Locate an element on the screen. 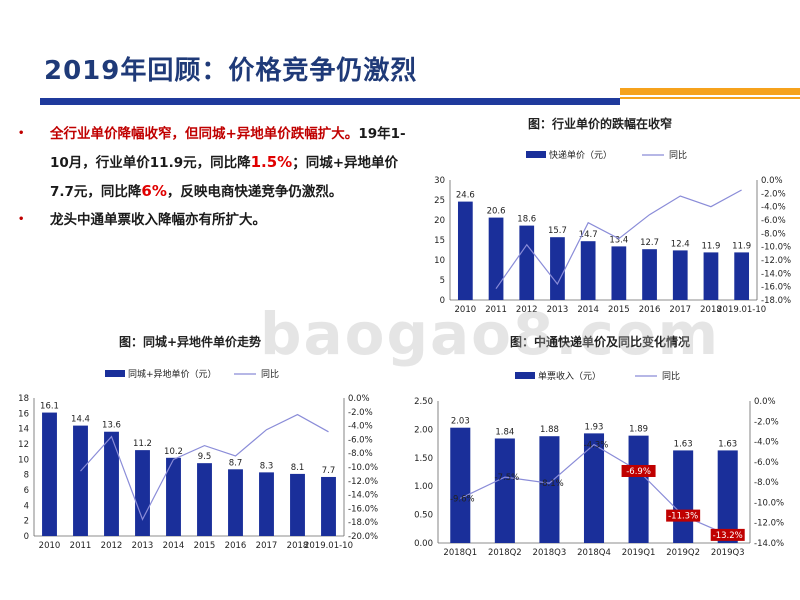  y-left-tick-label: 2.00 is located at coordinates (423, 430).